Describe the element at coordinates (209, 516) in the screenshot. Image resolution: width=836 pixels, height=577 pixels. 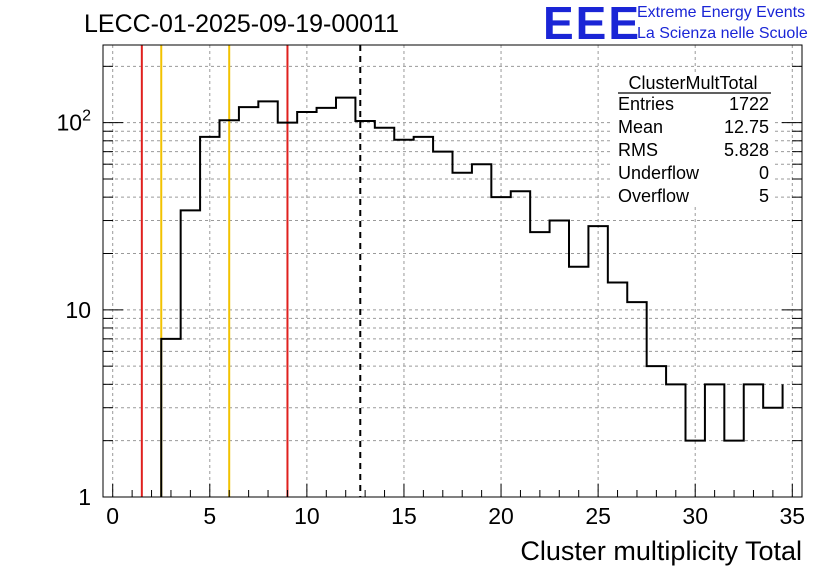
I see `x-tick-label: 5` at that location.